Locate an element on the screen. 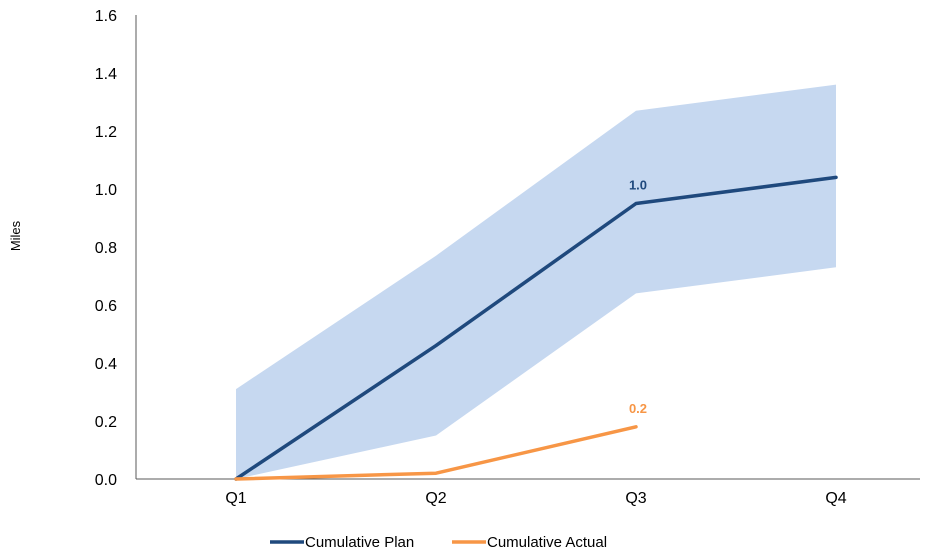 Image resolution: width=927 pixels, height=554 pixels. legend: Cumulative Plan Cumulative Actual is located at coordinates (438, 542).